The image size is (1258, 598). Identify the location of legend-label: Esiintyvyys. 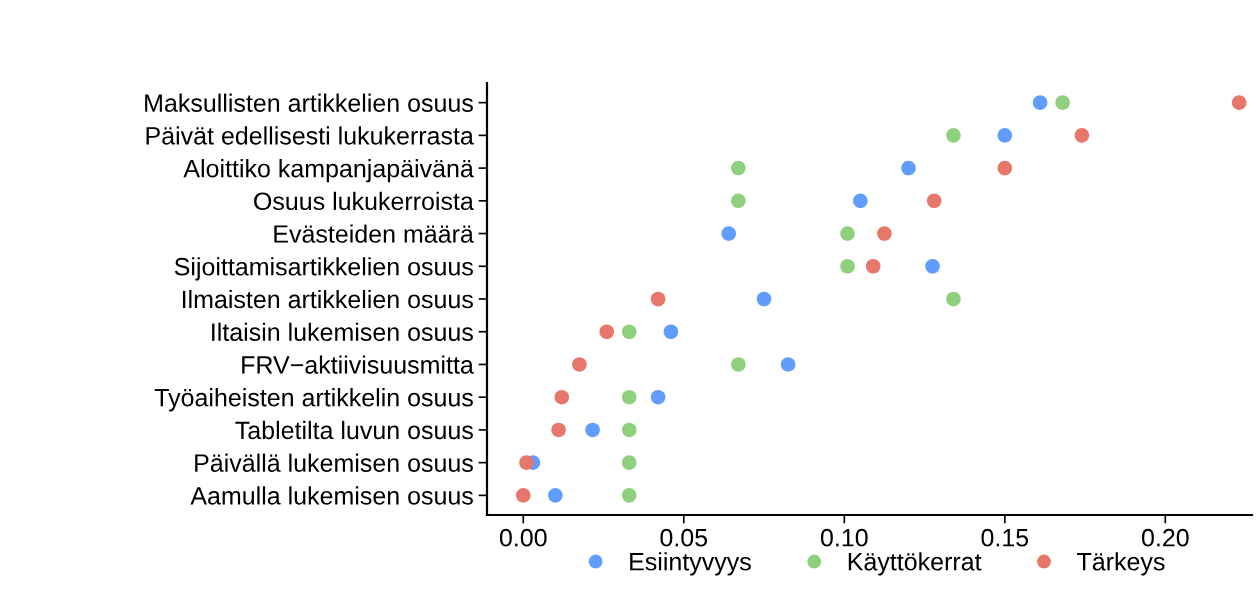
(690, 564).